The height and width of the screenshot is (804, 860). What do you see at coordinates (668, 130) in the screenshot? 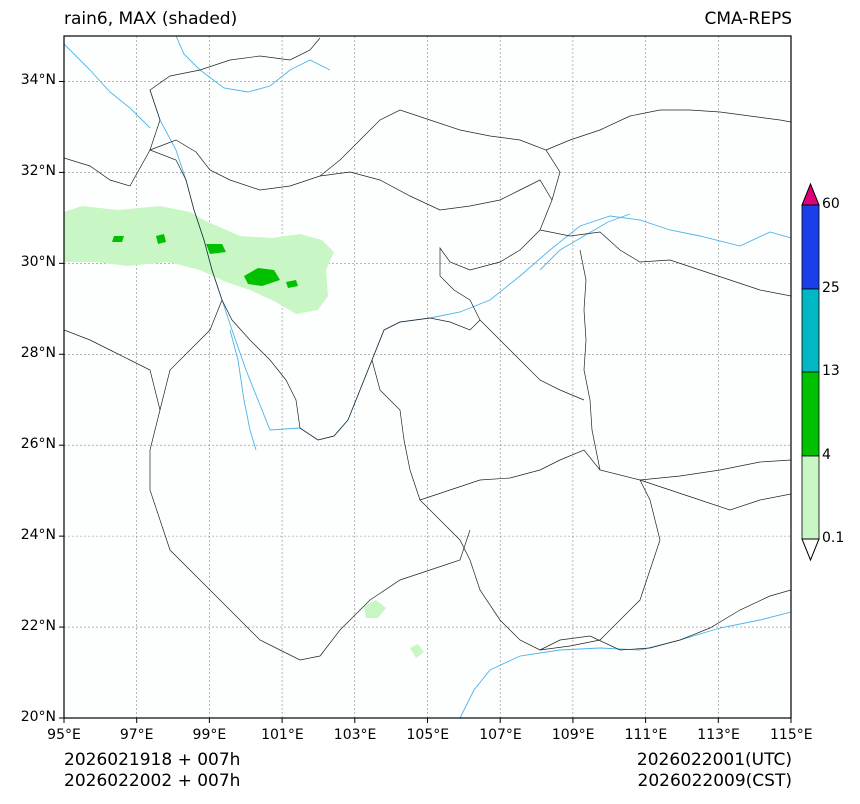
I see `boundary-henan-hubei` at bounding box center [668, 130].